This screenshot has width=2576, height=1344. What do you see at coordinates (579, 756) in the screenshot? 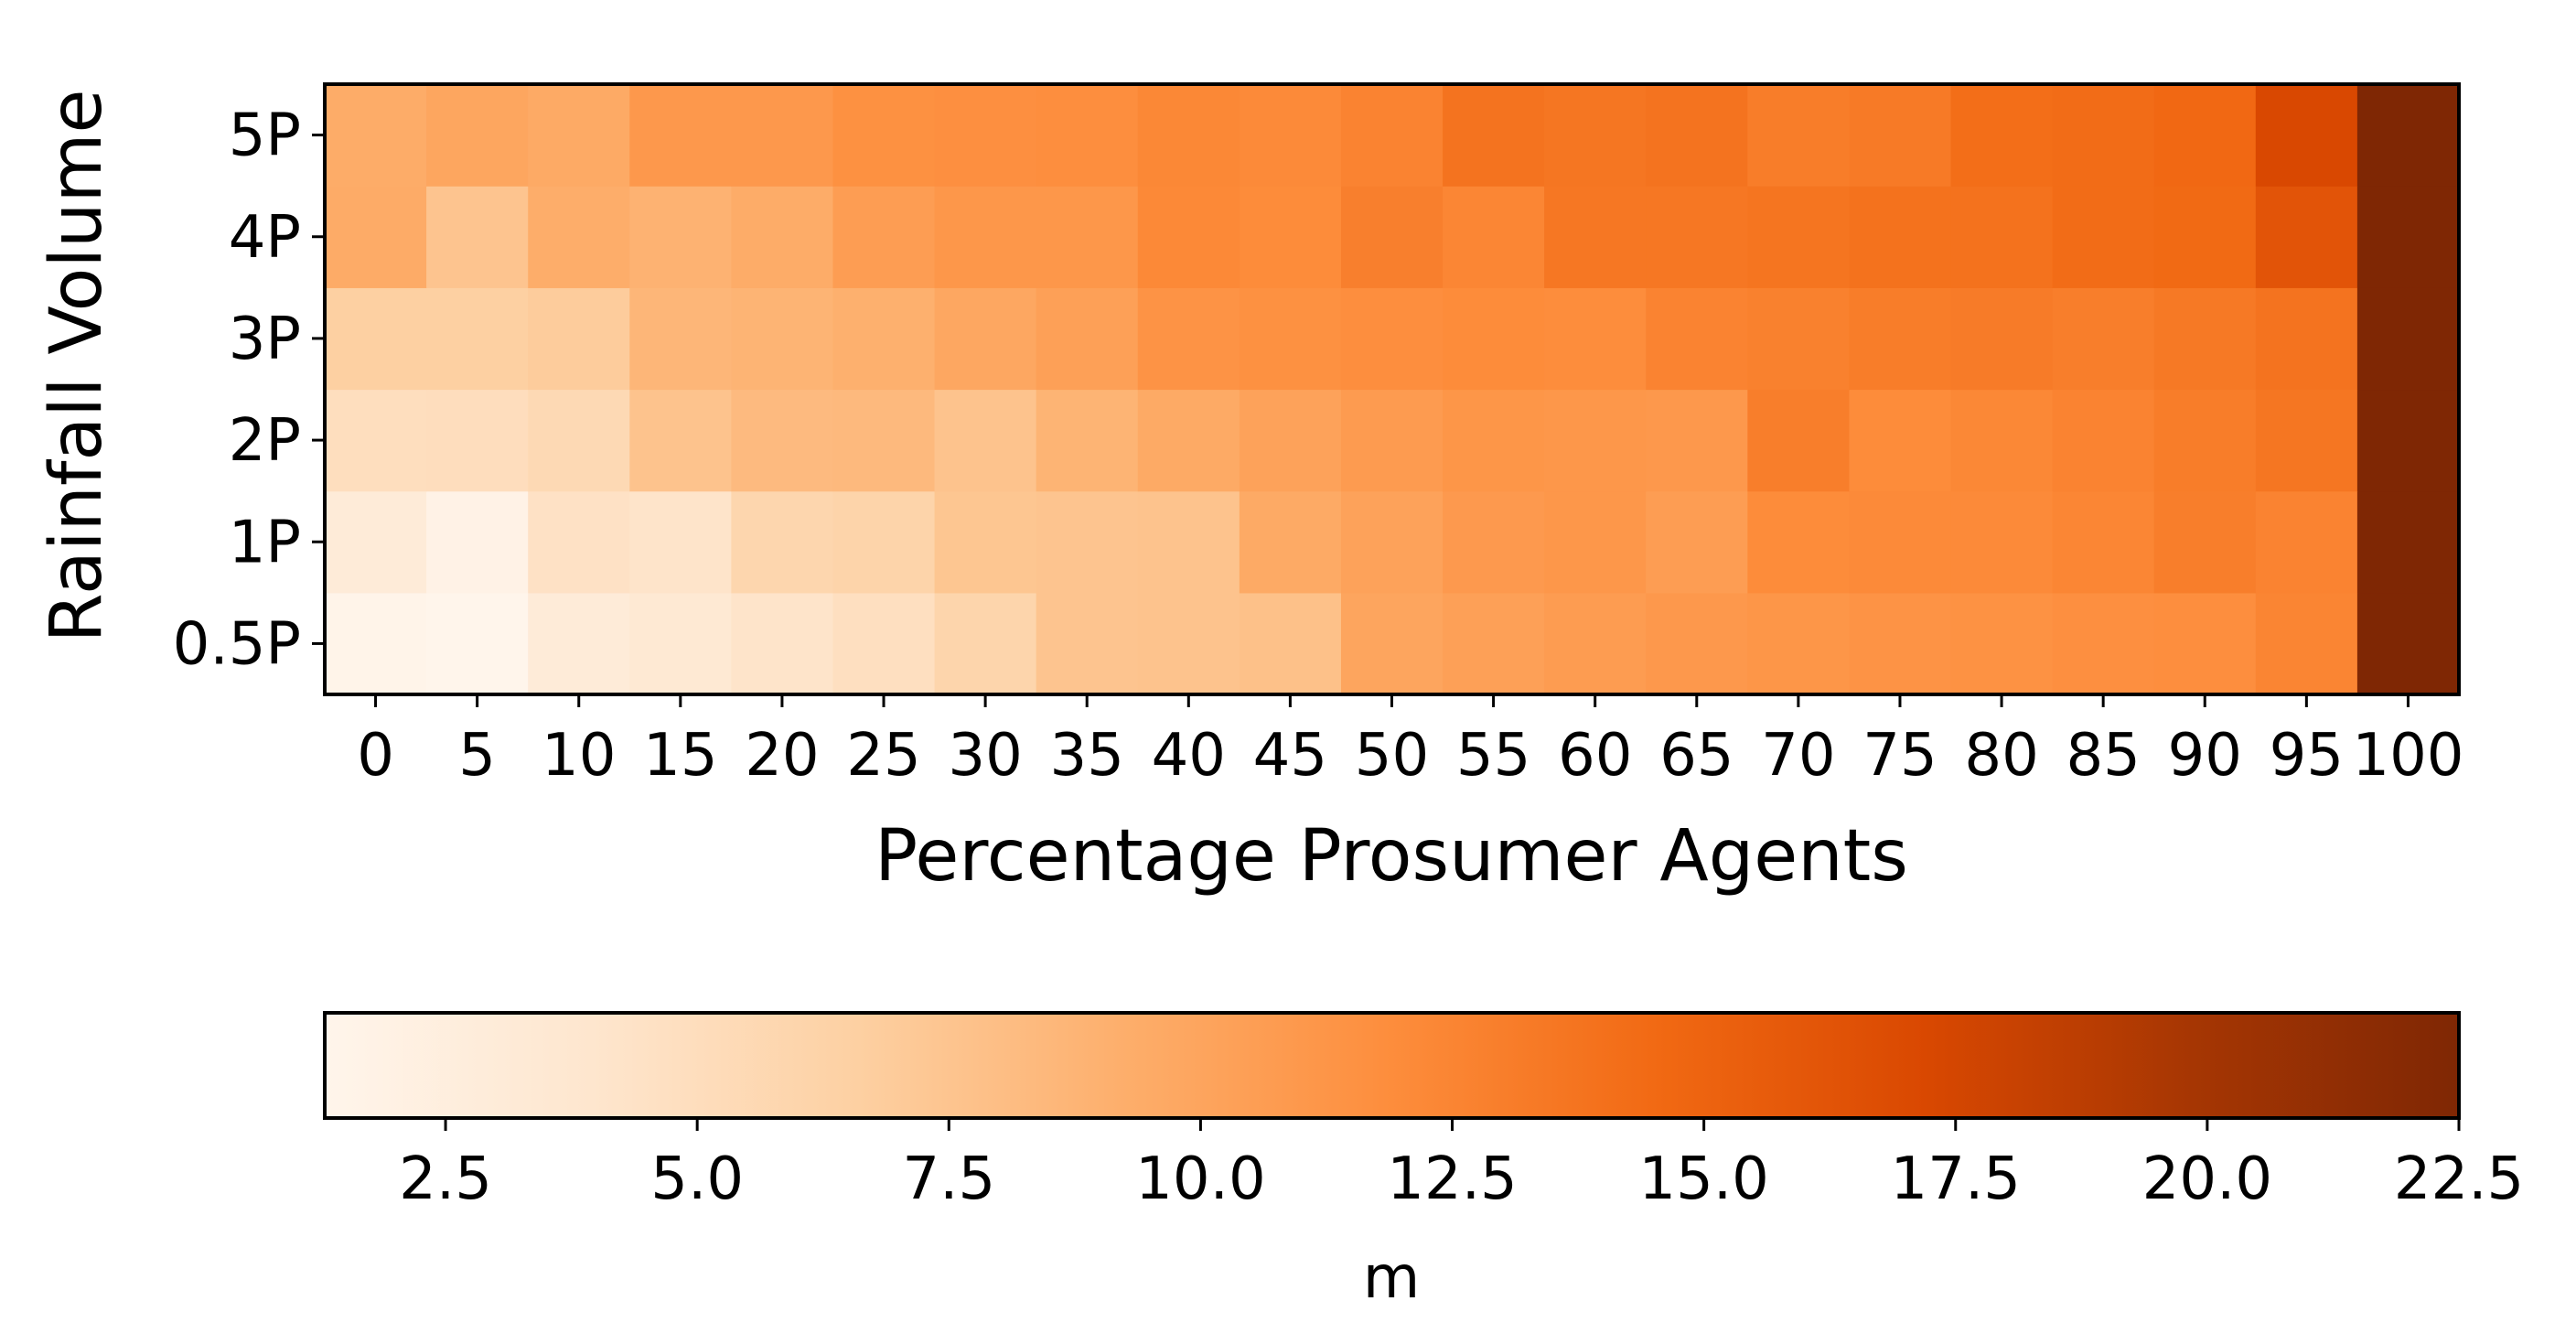
I see `x-tick-label: 10` at bounding box center [579, 756].